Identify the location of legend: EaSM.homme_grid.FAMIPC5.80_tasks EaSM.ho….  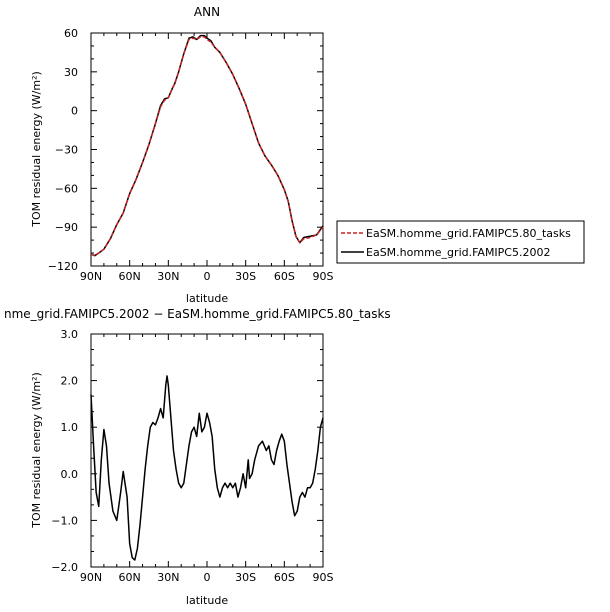
(460, 242).